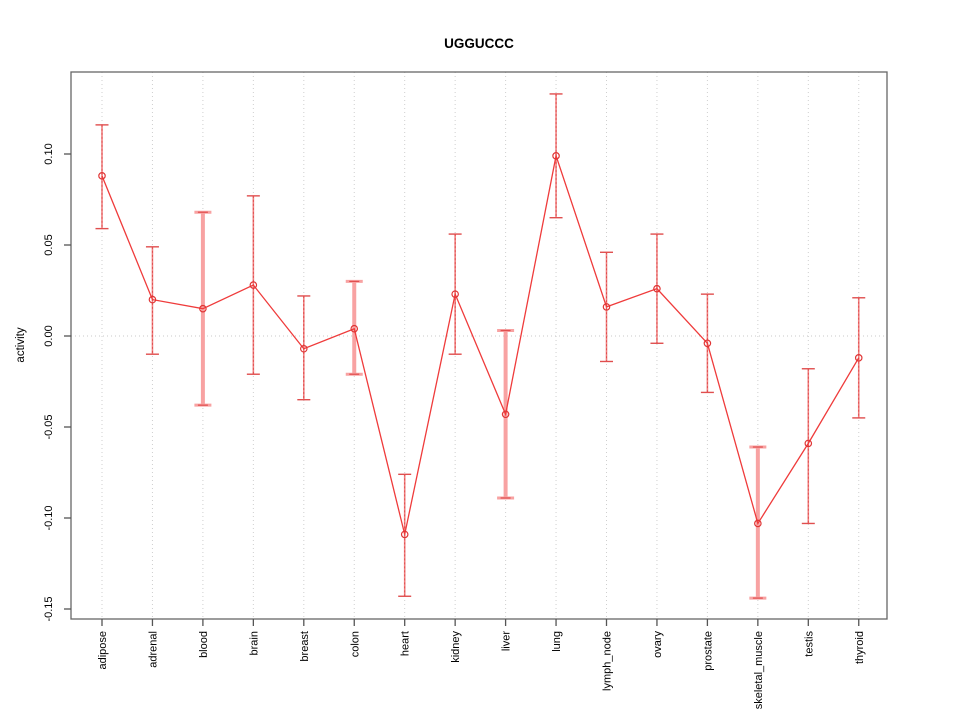 The width and height of the screenshot is (960, 720). Describe the element at coordinates (658, 644) in the screenshot. I see `x-tick-label-ovary: ovary` at that location.